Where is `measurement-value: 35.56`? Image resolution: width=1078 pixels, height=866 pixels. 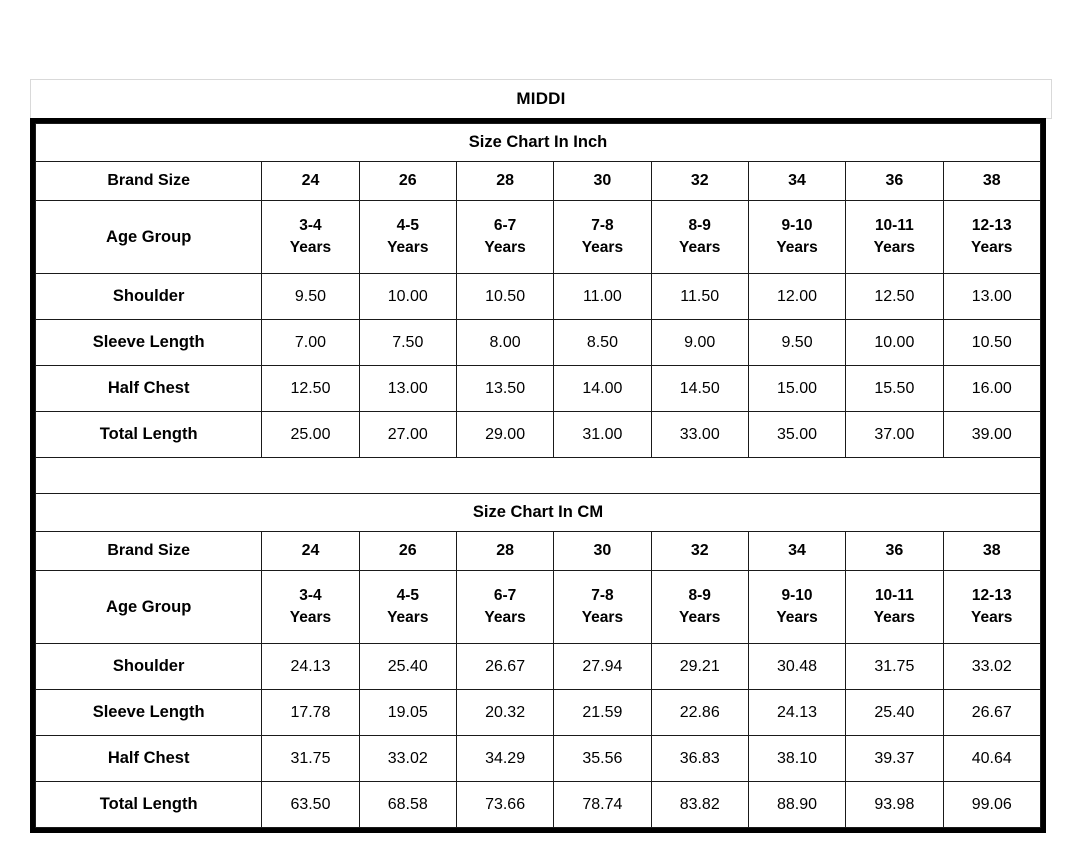
measurement-value: 35.56 is located at coordinates (602, 758).